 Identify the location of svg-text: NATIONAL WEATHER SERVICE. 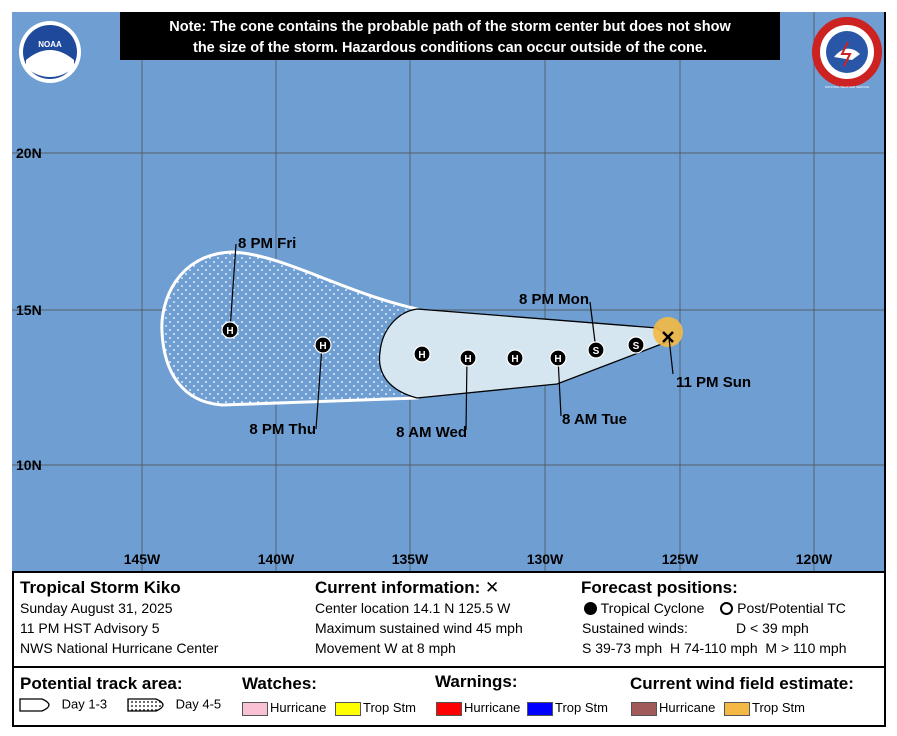
(847, 87).